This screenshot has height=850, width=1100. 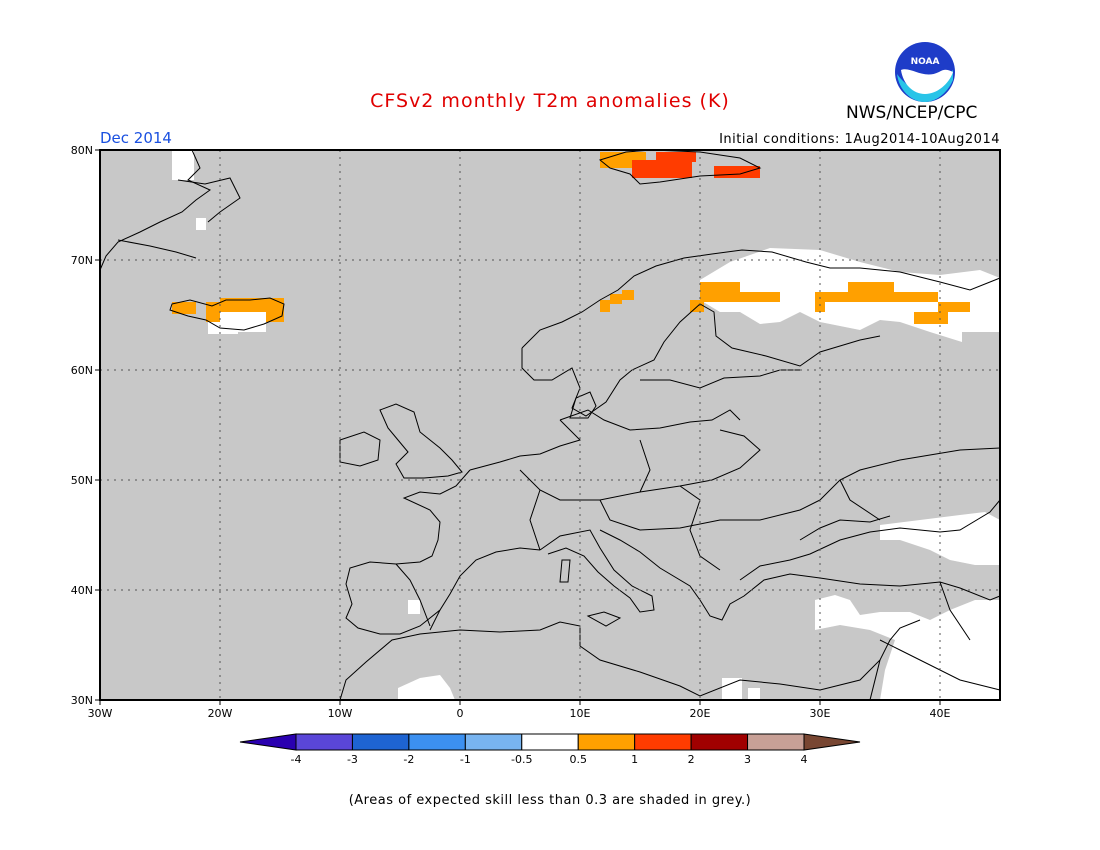 What do you see at coordinates (634, 759) in the screenshot?
I see `colorbar-label: 1` at bounding box center [634, 759].